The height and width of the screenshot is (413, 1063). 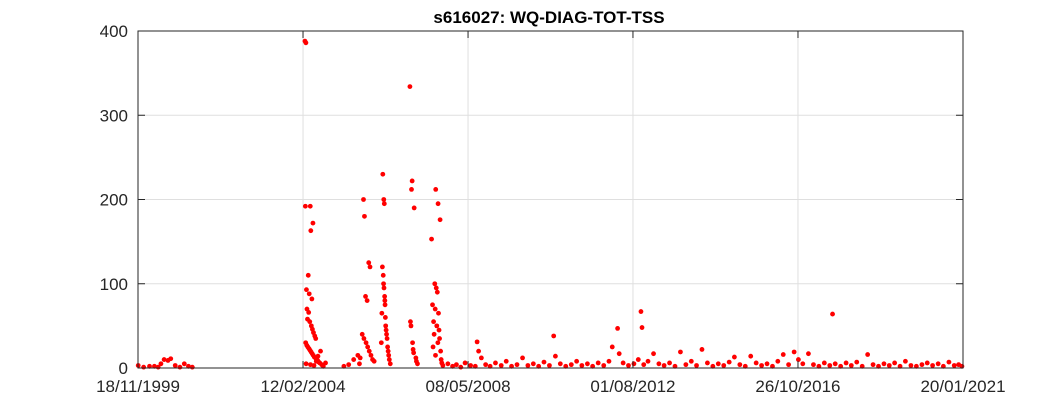 I want to click on y-tick-label: 200, so click(x=114, y=200).